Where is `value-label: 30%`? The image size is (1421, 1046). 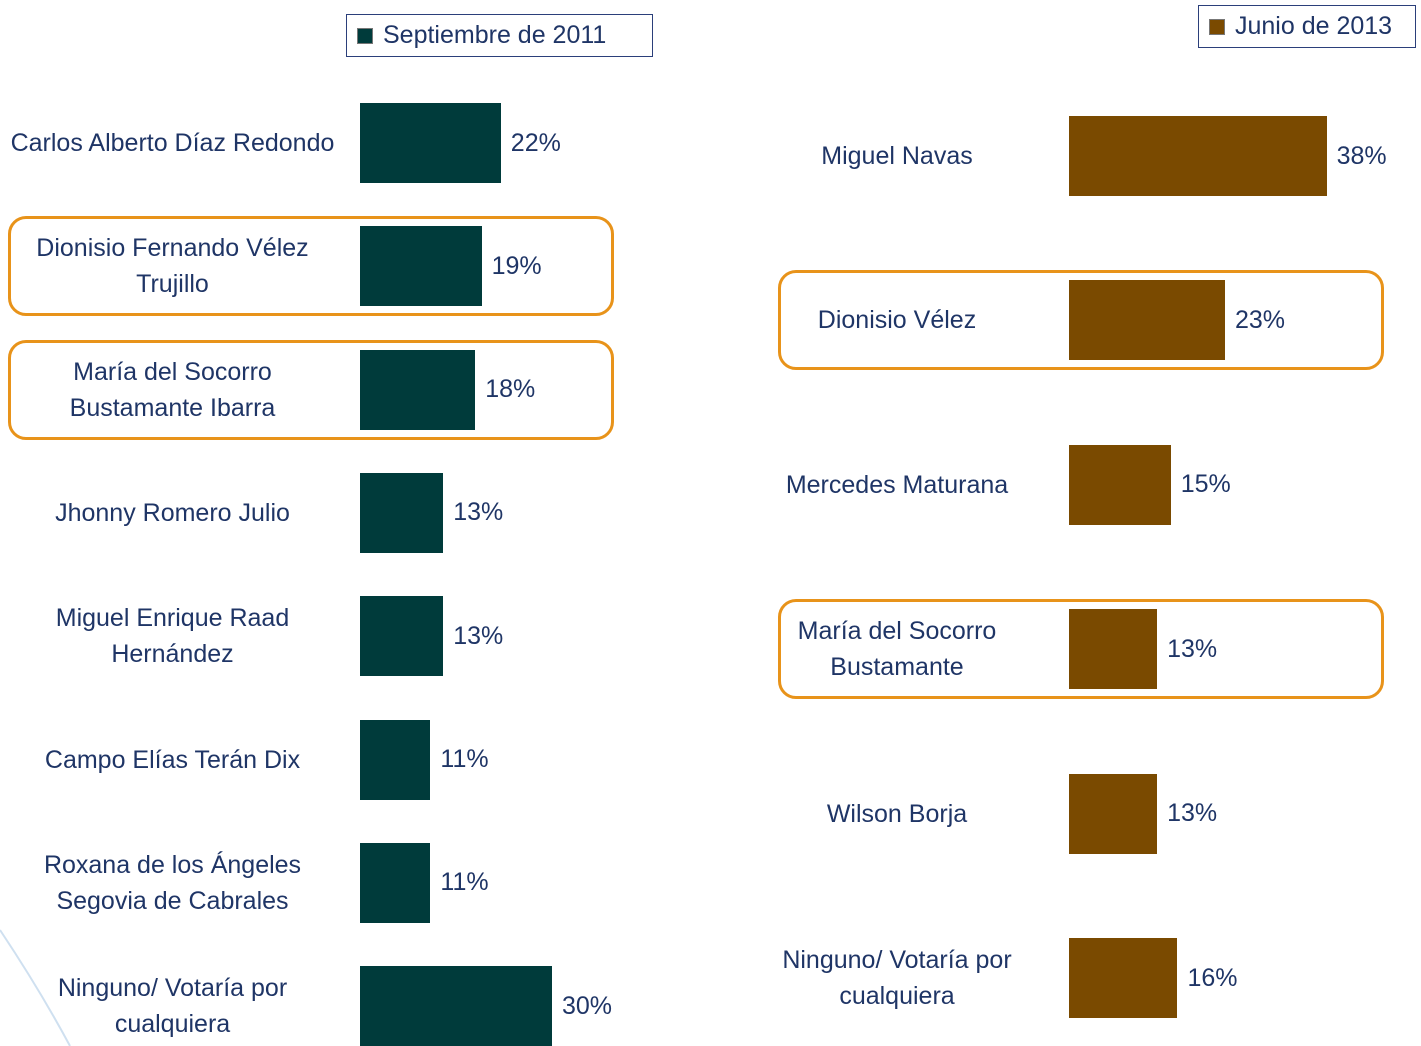 value-label: 30% is located at coordinates (587, 1005).